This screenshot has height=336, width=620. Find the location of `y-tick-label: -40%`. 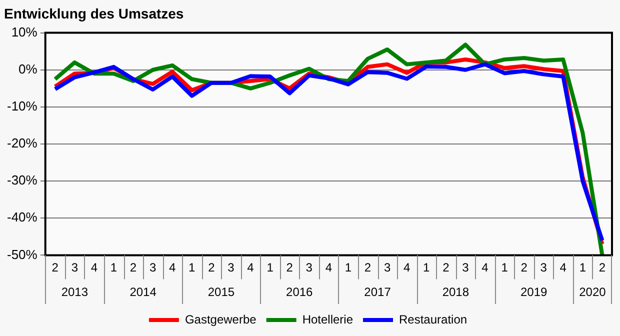

y-tick-label: -40% is located at coordinates (22, 217).